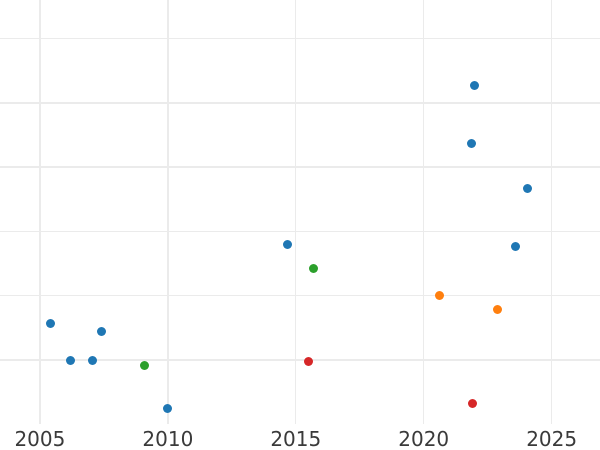 This screenshot has width=600, height=450. What do you see at coordinates (552, 438) in the screenshot?
I see `x-tick-label: 2025` at bounding box center [552, 438].